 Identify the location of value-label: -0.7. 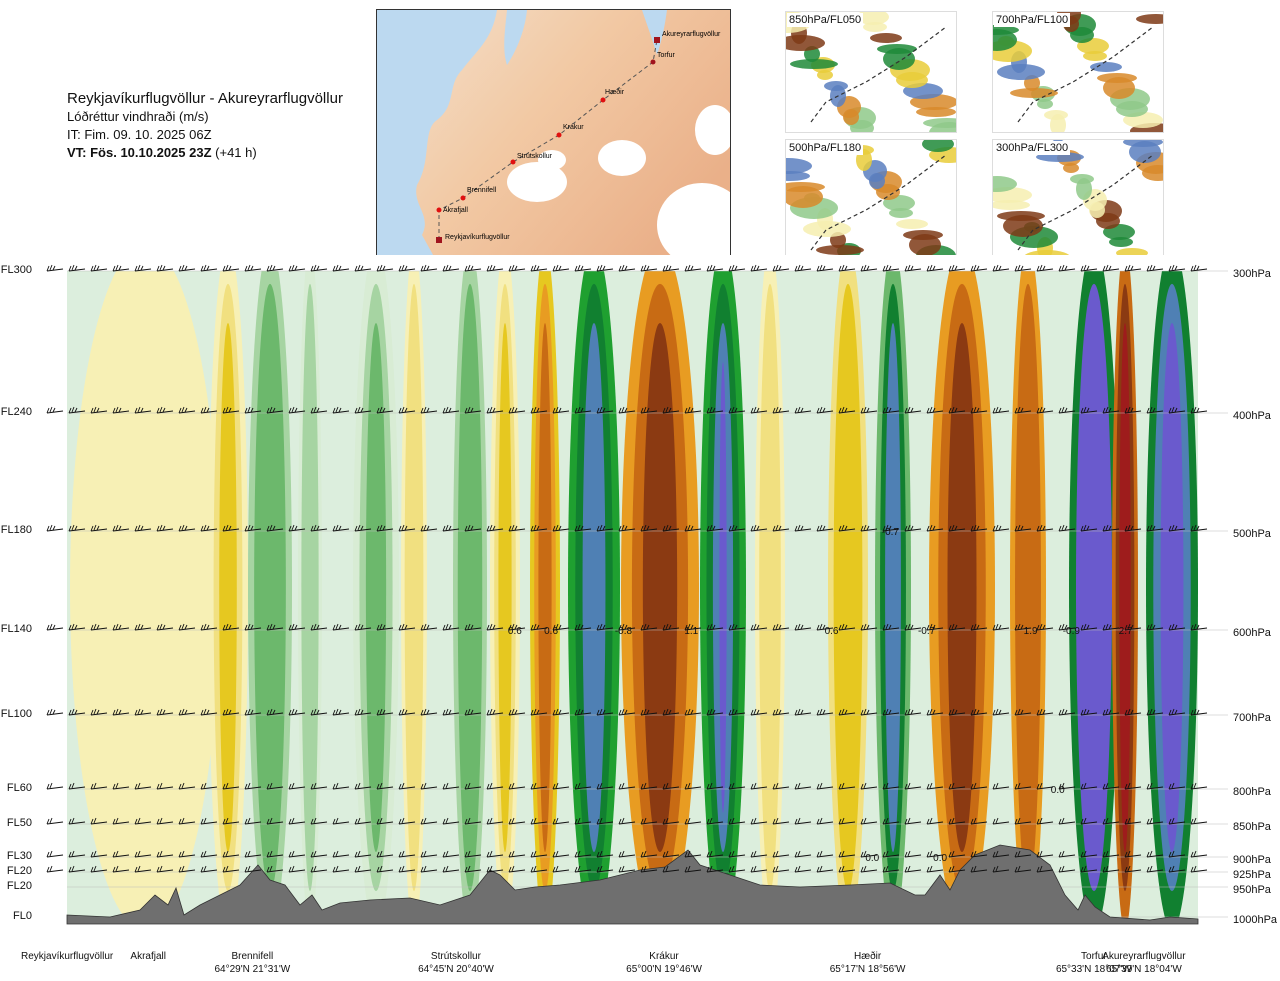
(891, 532).